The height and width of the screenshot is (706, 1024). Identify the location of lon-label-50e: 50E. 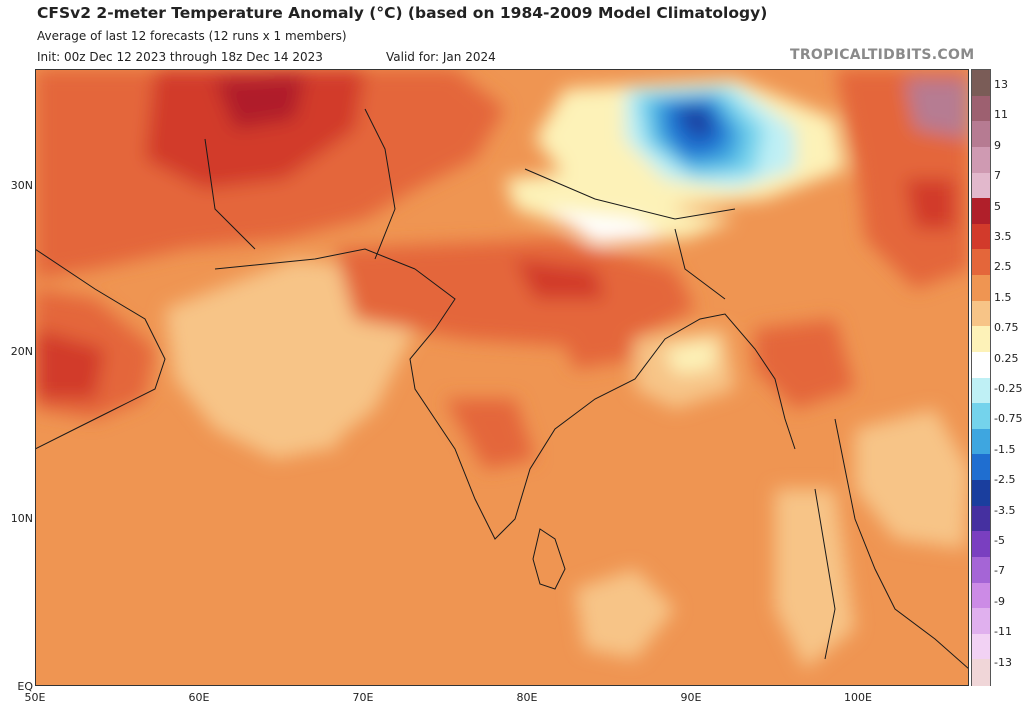
(35, 697).